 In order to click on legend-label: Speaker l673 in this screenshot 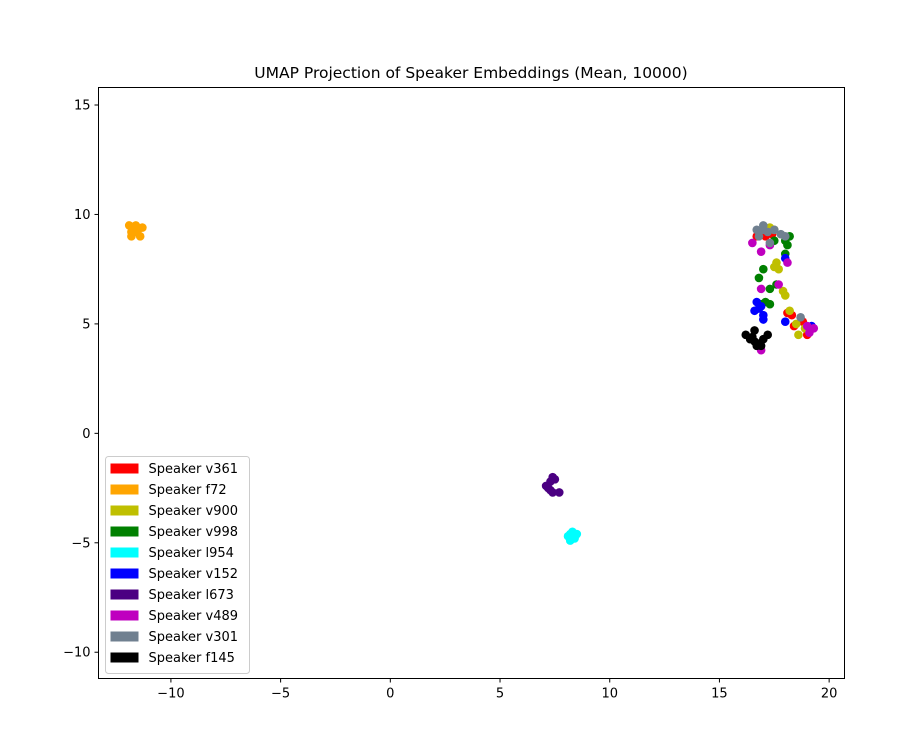, I will do `click(191, 595)`.